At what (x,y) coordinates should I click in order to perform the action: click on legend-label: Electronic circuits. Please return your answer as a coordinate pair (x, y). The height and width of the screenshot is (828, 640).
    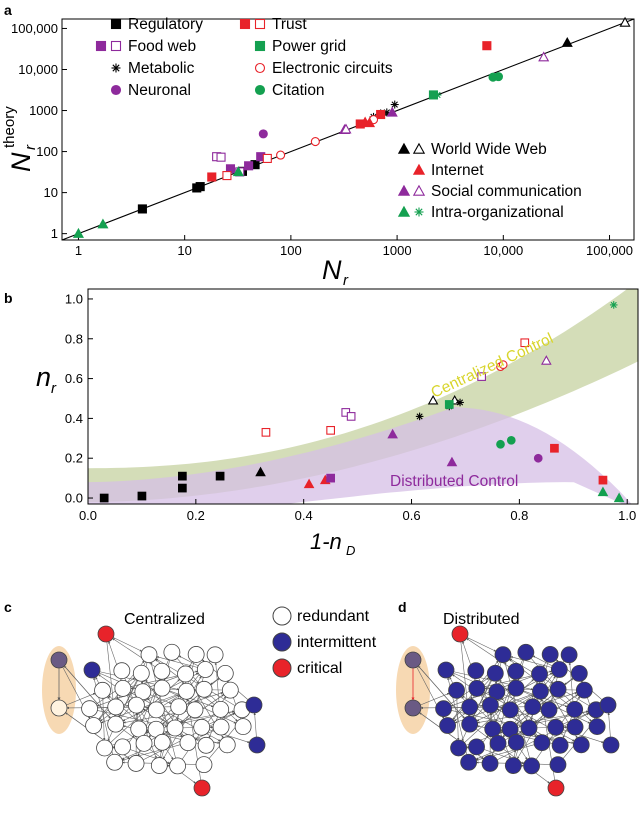
    Looking at the image, I should click on (332, 68).